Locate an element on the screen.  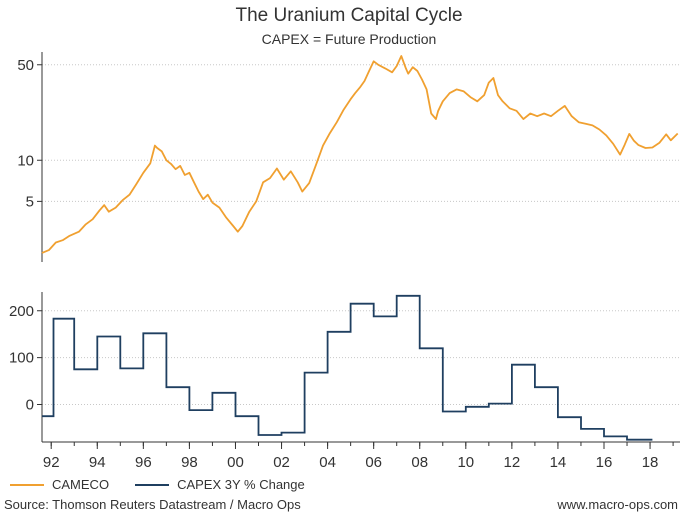
xtick-label-18: 18 is located at coordinates (650, 462).